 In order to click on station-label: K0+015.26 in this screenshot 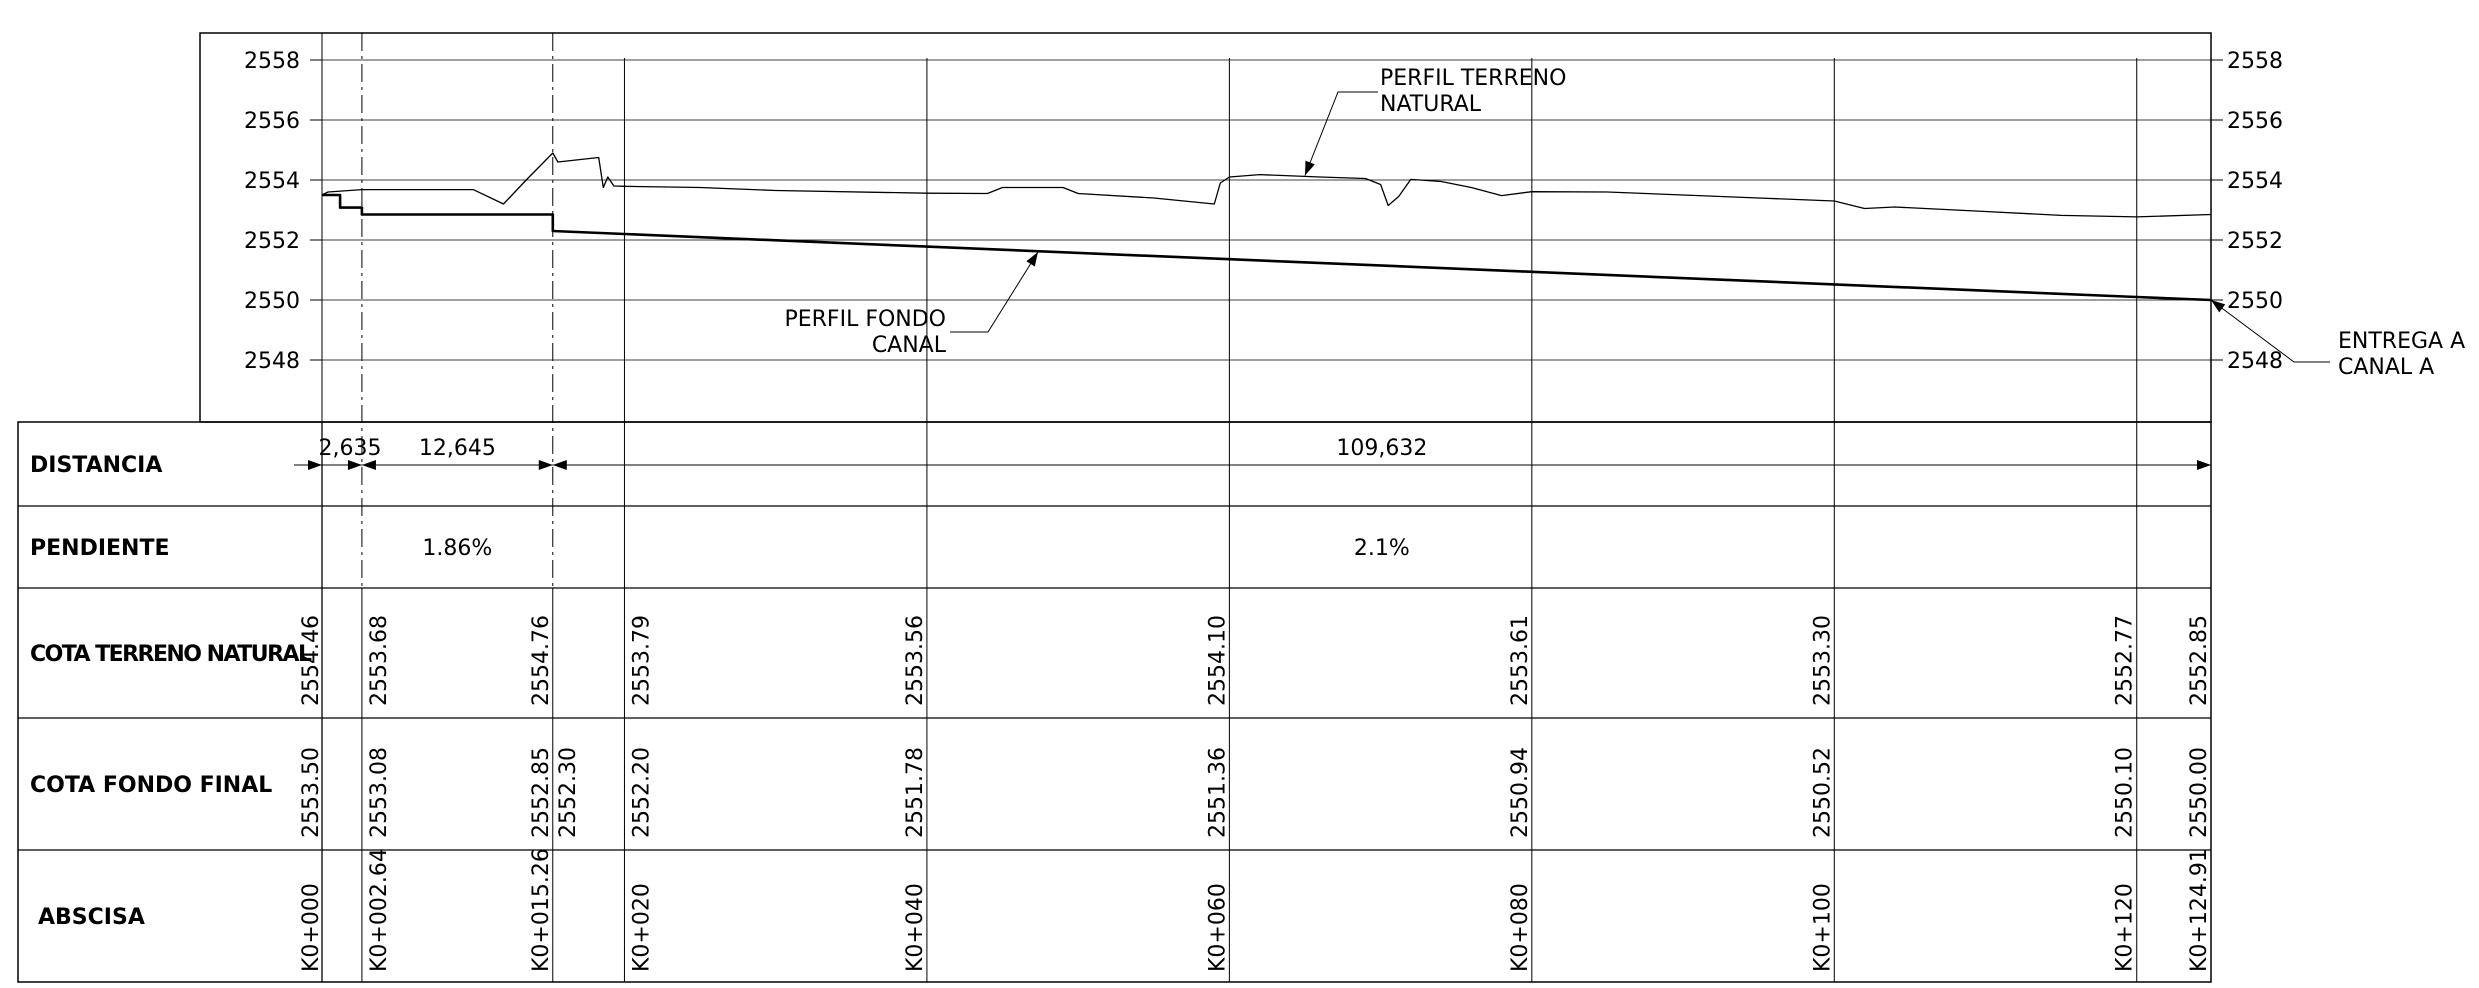, I will do `click(541, 910)`.